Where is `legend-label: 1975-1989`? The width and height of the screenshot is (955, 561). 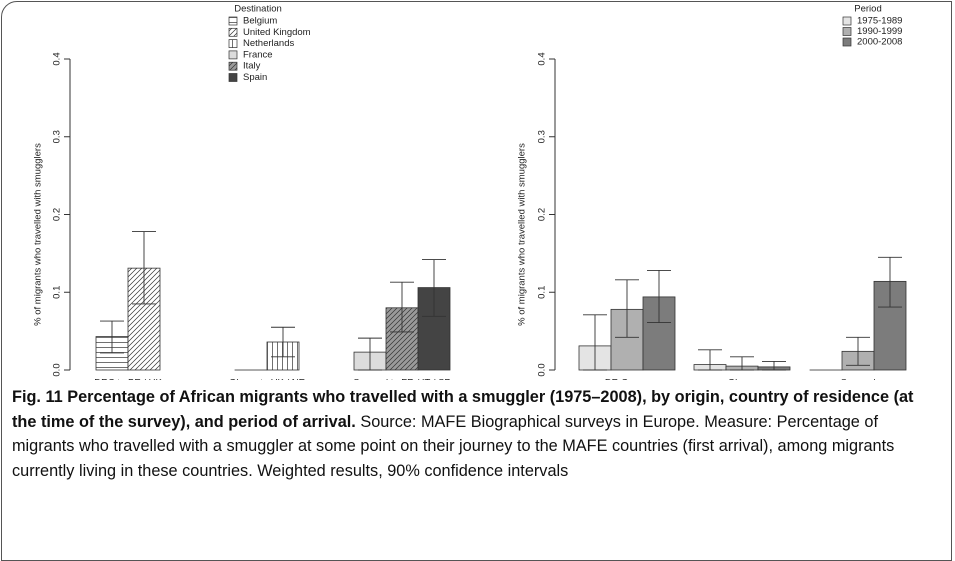
legend-label: 1975-1989 is located at coordinates (879, 21).